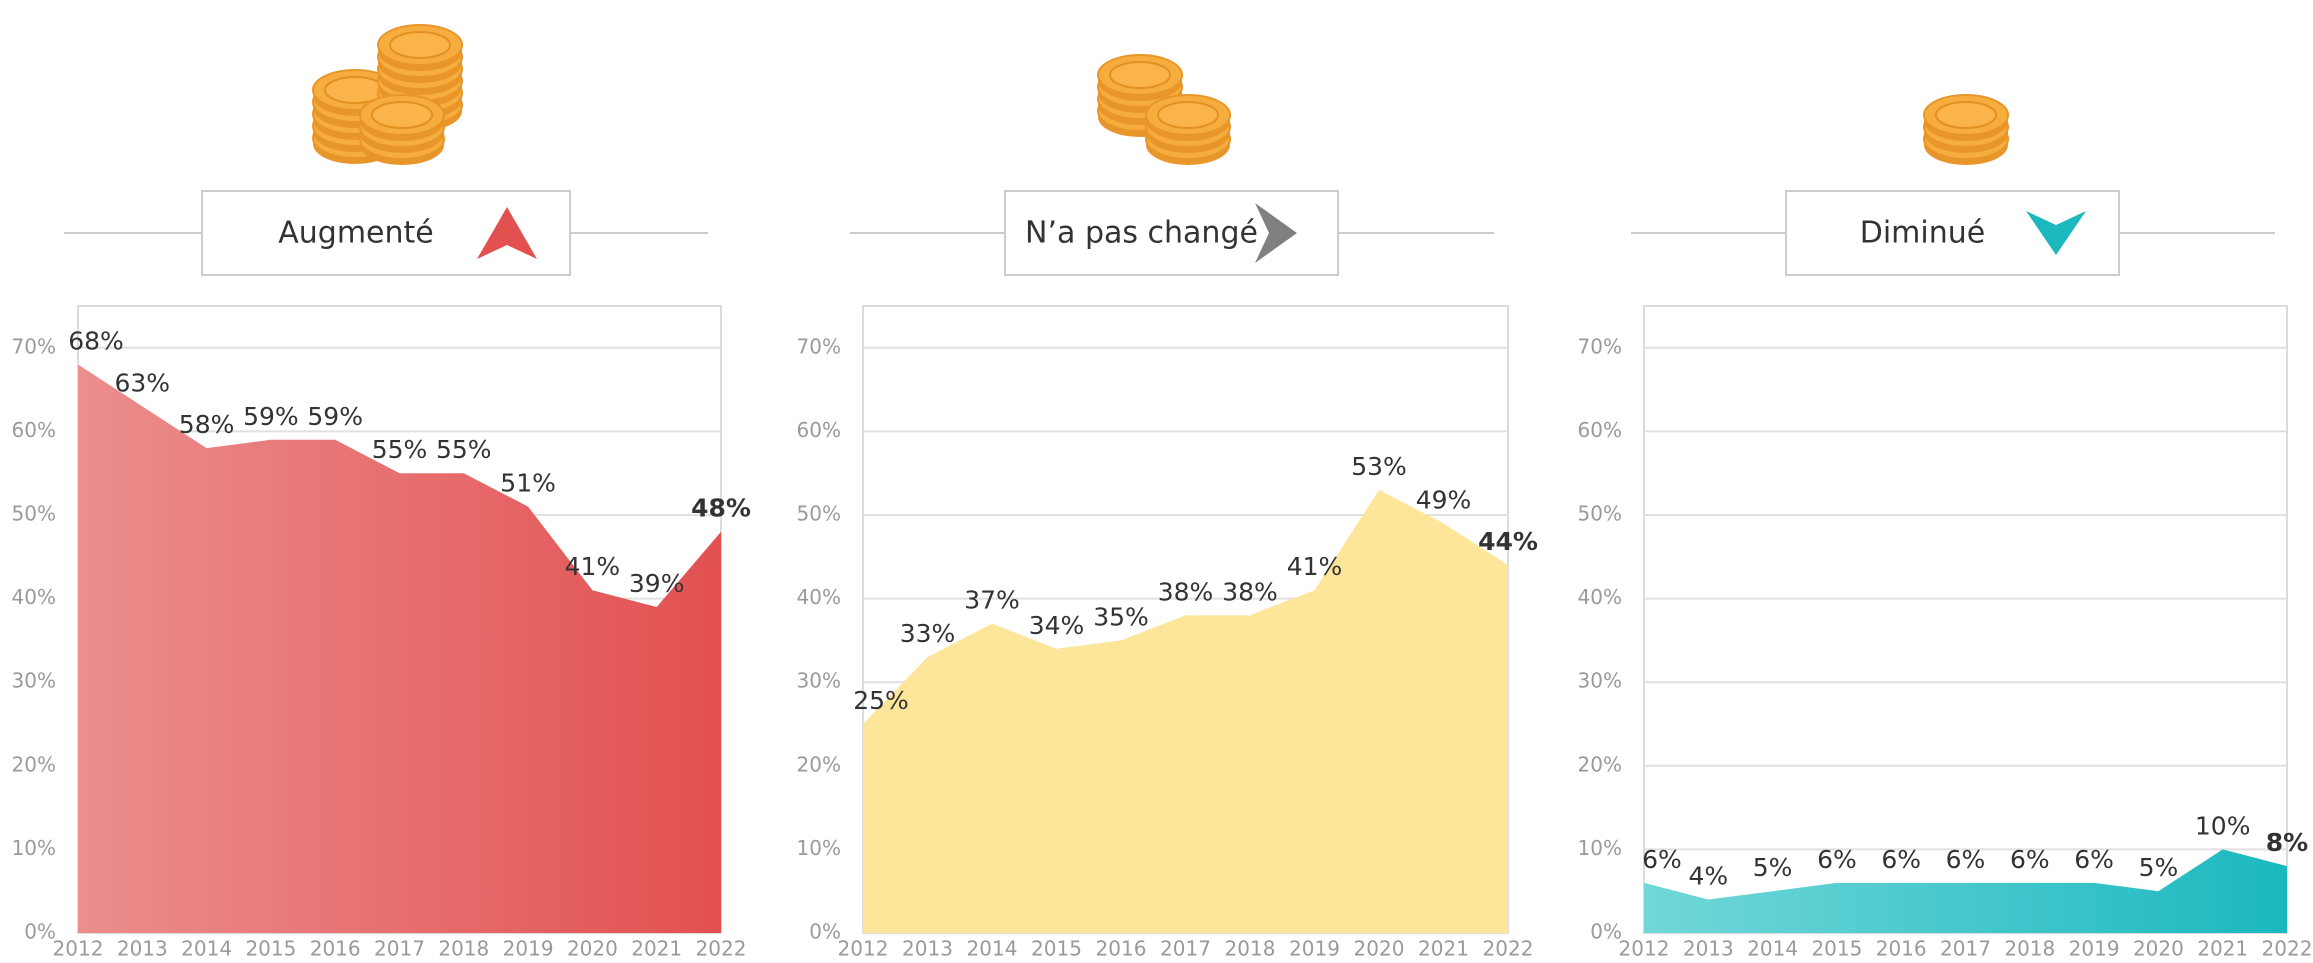 This screenshot has width=2313, height=963. I want to click on value-label: 51%, so click(528, 483).